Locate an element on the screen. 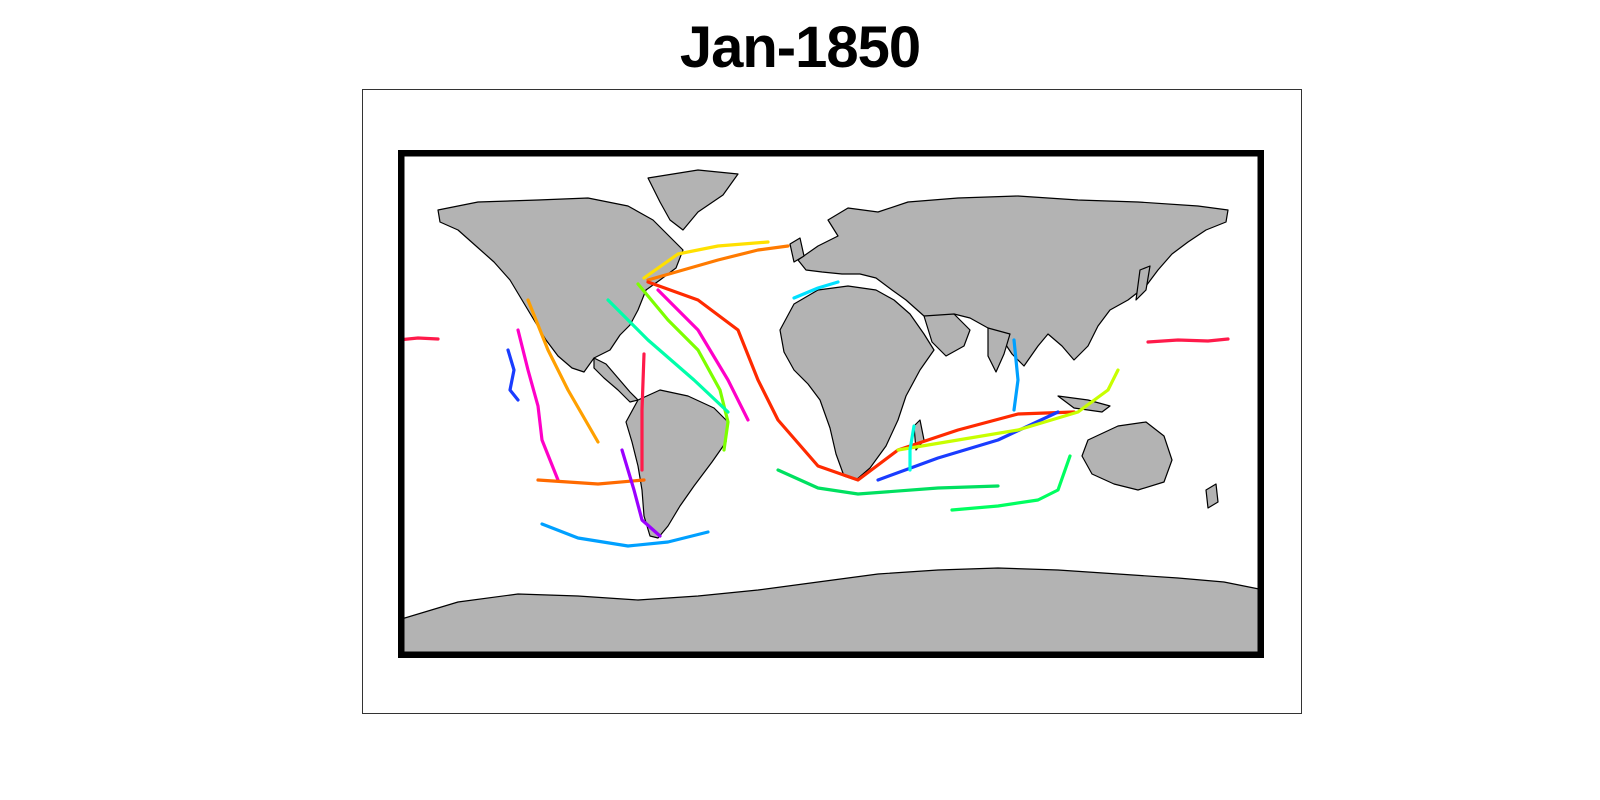  land-central-america is located at coordinates (616, 380).